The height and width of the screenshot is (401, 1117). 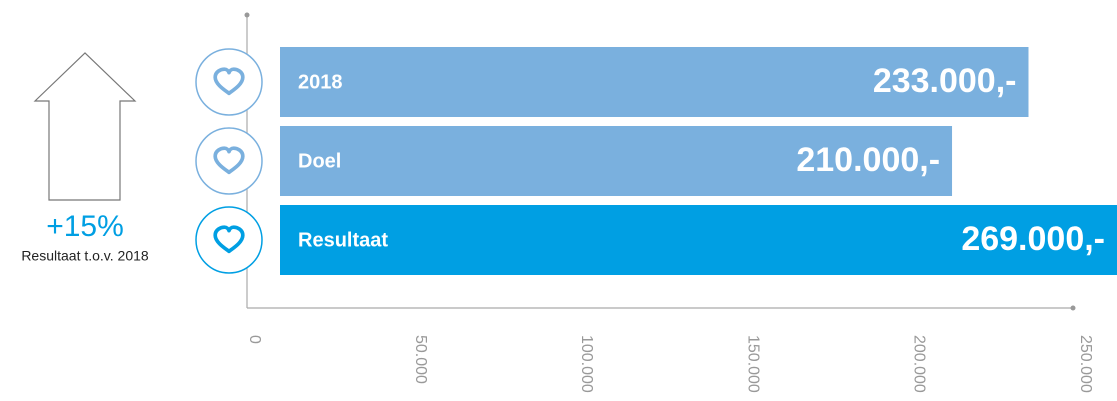 What do you see at coordinates (319, 161) in the screenshot?
I see `category-label: Doel` at bounding box center [319, 161].